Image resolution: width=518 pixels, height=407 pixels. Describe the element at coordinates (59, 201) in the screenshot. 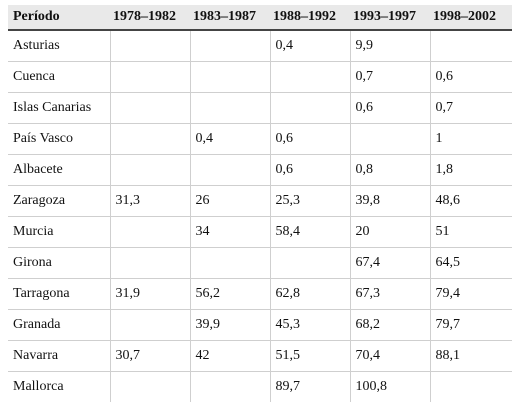

I see `row-label: Zaragoza` at that location.